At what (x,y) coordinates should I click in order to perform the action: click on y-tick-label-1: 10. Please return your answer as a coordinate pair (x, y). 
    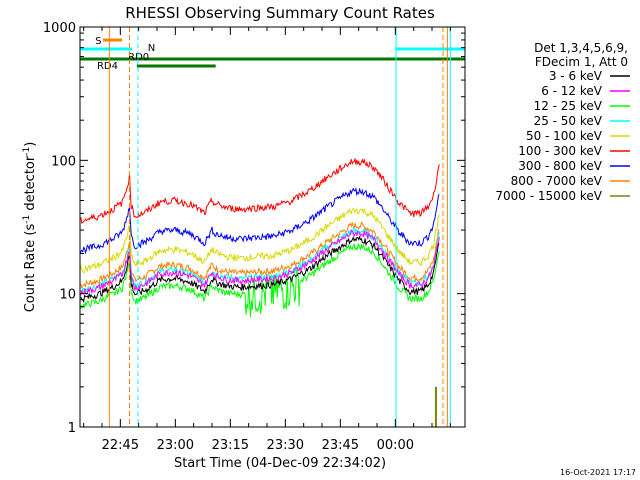
    Looking at the image, I should click on (67, 295).